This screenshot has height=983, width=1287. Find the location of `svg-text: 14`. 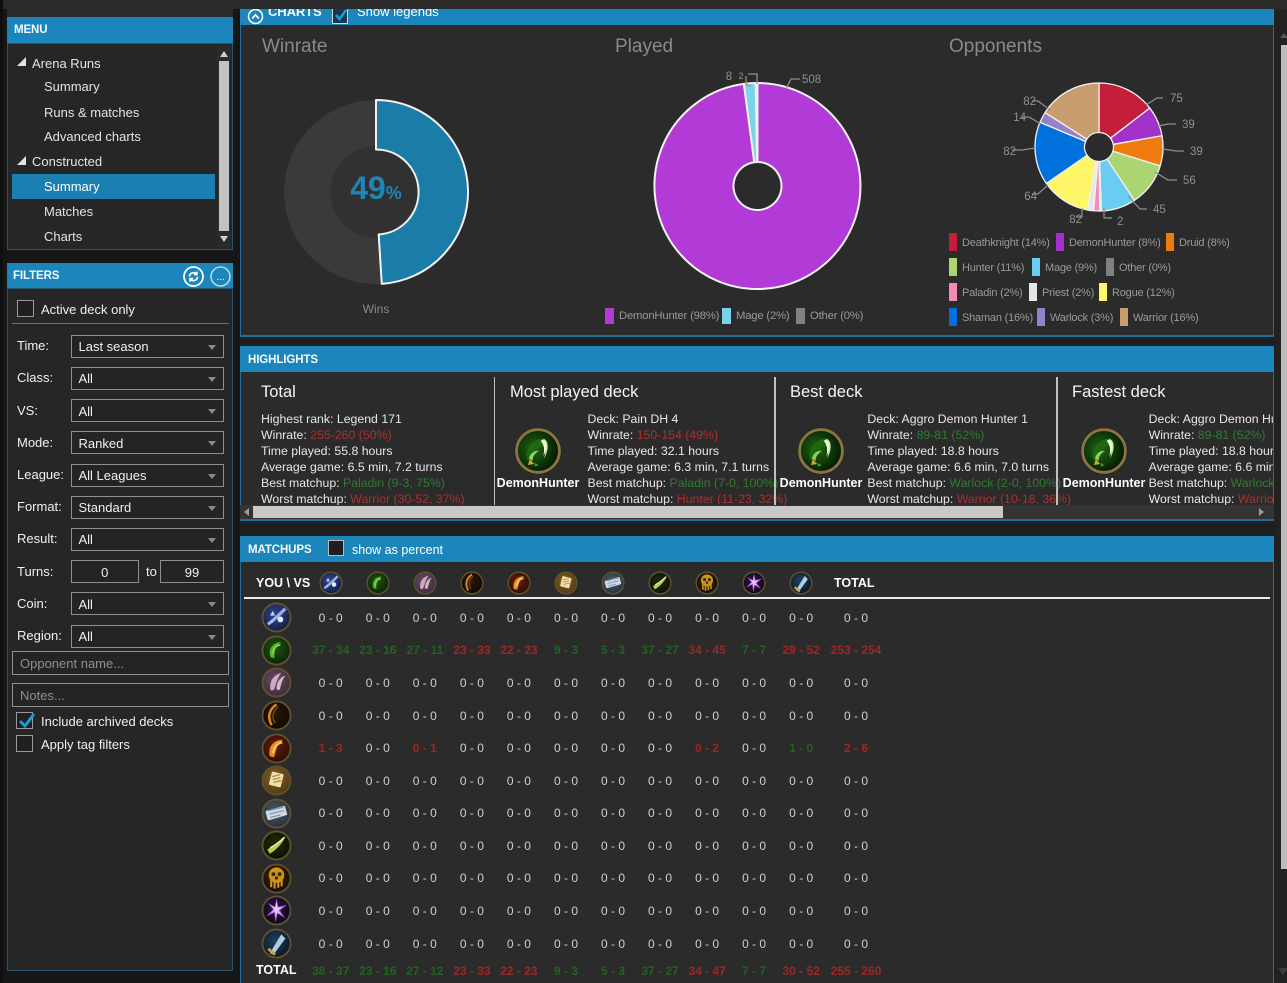

svg-text: 14 is located at coordinates (1019, 118).